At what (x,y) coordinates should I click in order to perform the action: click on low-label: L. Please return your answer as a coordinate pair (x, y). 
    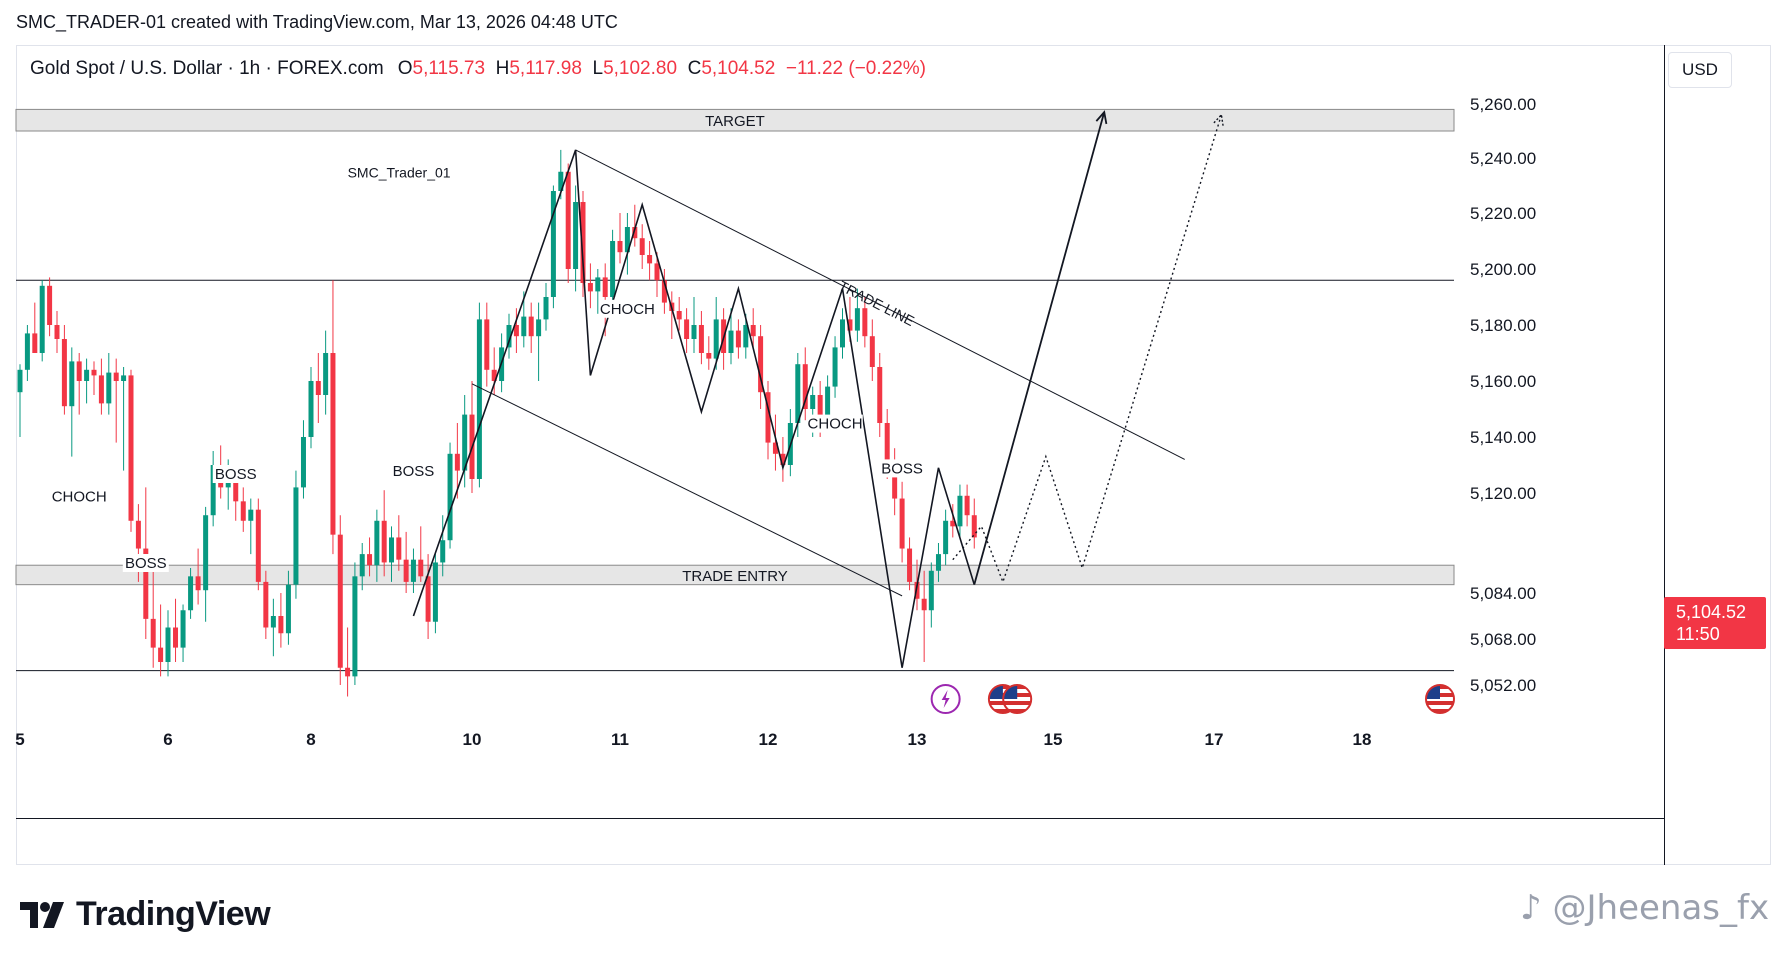
    Looking at the image, I should click on (598, 68).